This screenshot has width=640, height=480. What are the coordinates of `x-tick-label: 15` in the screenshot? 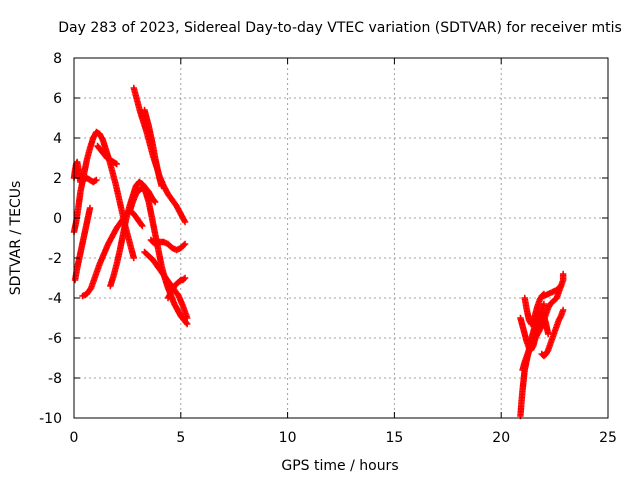 It's located at (394, 438).